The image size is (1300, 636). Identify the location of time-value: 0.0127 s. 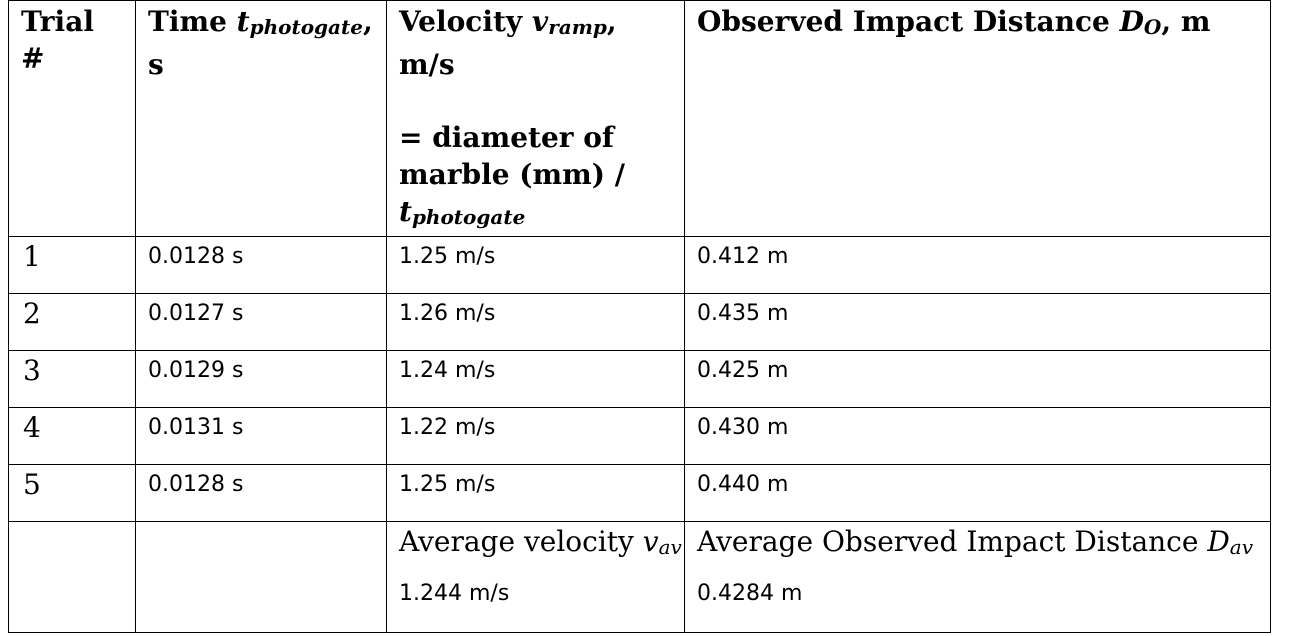
(196, 313).